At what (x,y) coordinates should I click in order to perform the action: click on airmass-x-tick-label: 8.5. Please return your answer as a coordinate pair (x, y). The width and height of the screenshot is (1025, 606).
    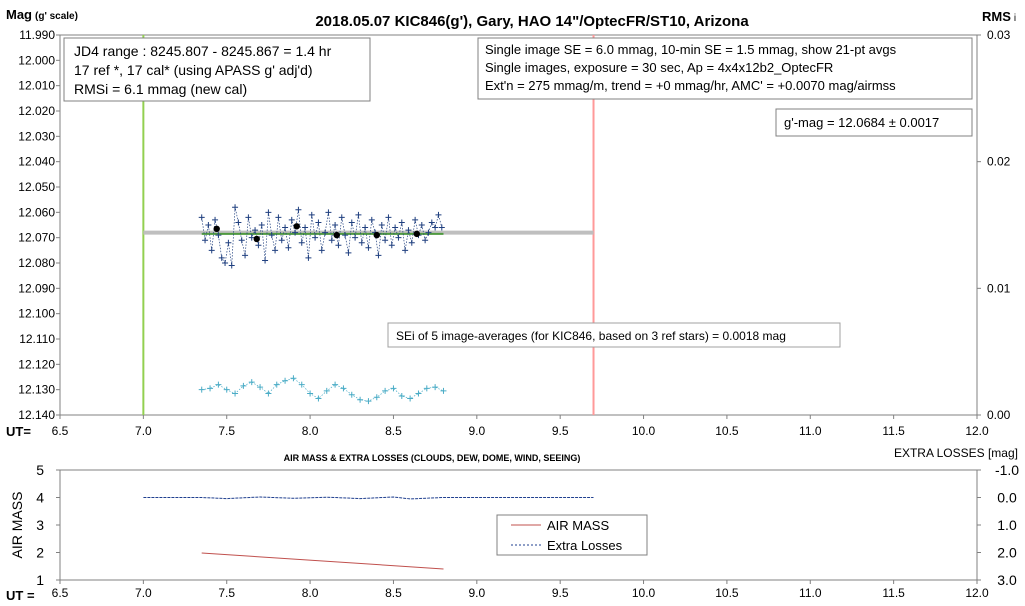
    Looking at the image, I should click on (393, 593).